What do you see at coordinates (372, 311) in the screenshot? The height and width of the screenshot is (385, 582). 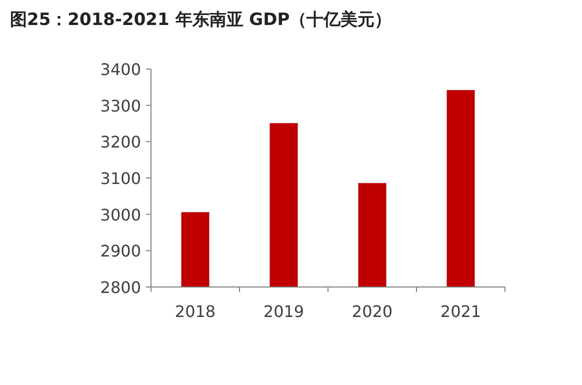 I see `x-tick-label: 2020` at bounding box center [372, 311].